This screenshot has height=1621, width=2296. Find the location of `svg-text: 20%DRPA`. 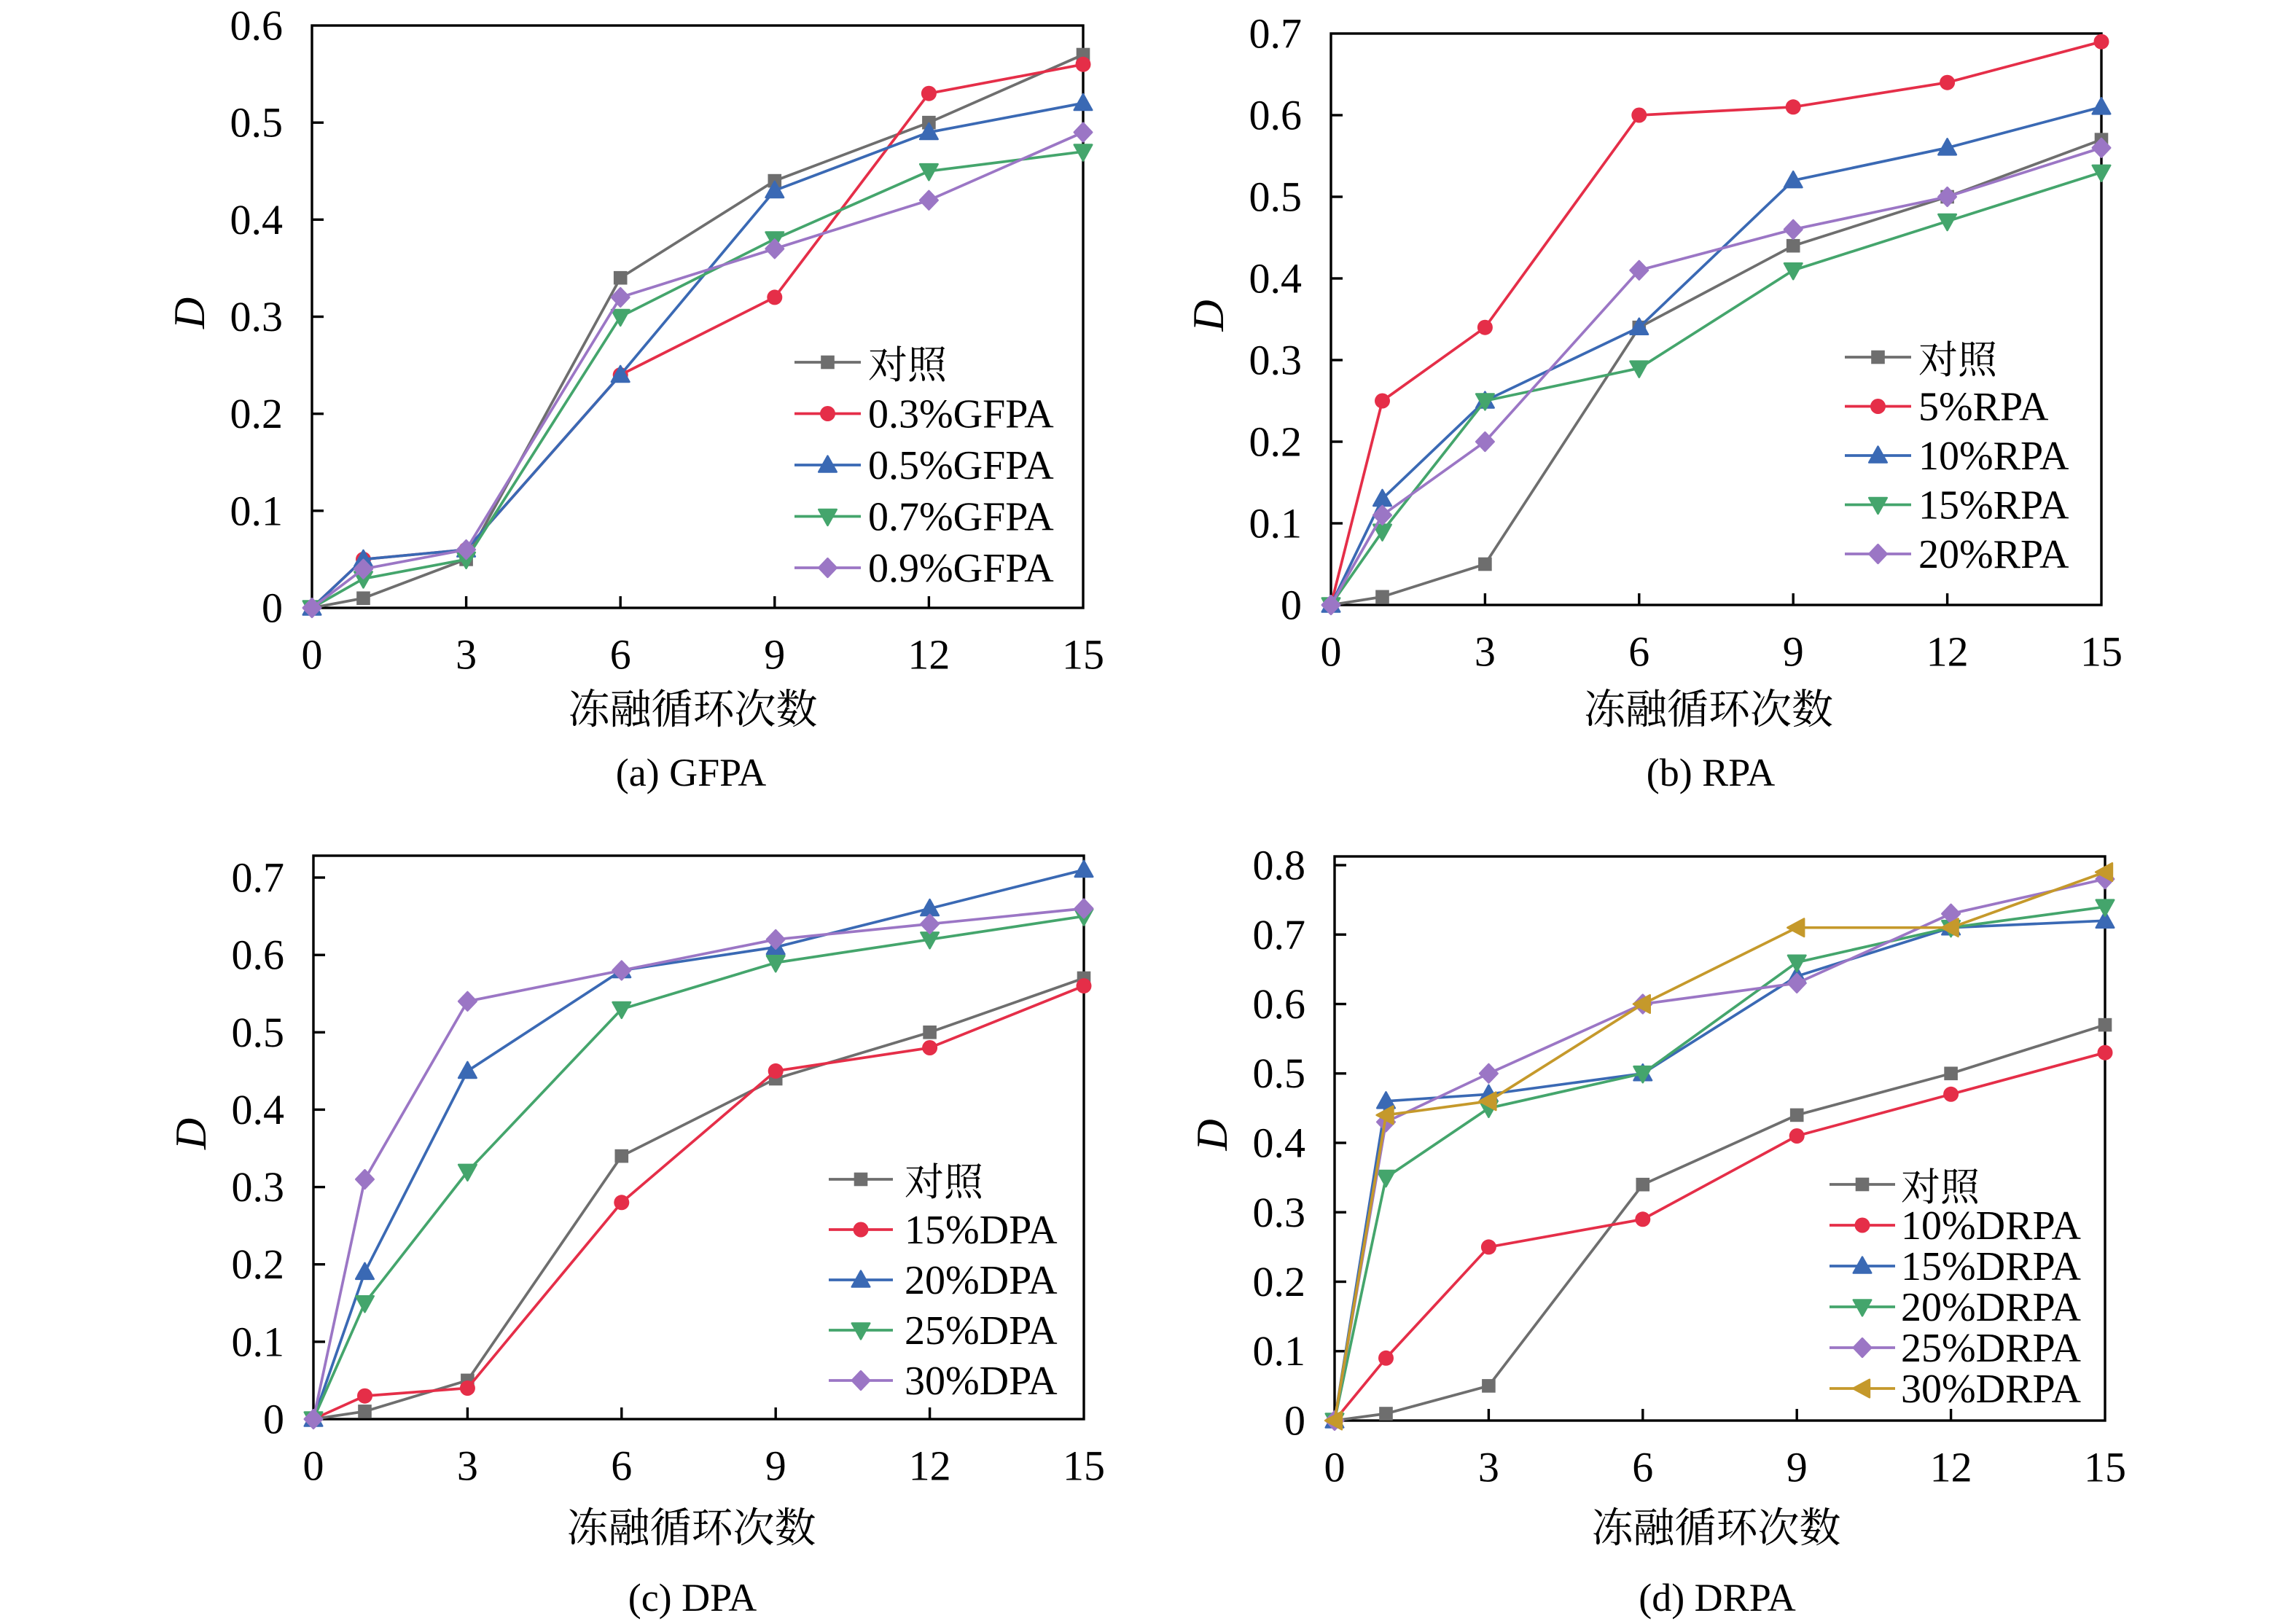

svg-text: 20%DRPA is located at coordinates (1991, 1307).